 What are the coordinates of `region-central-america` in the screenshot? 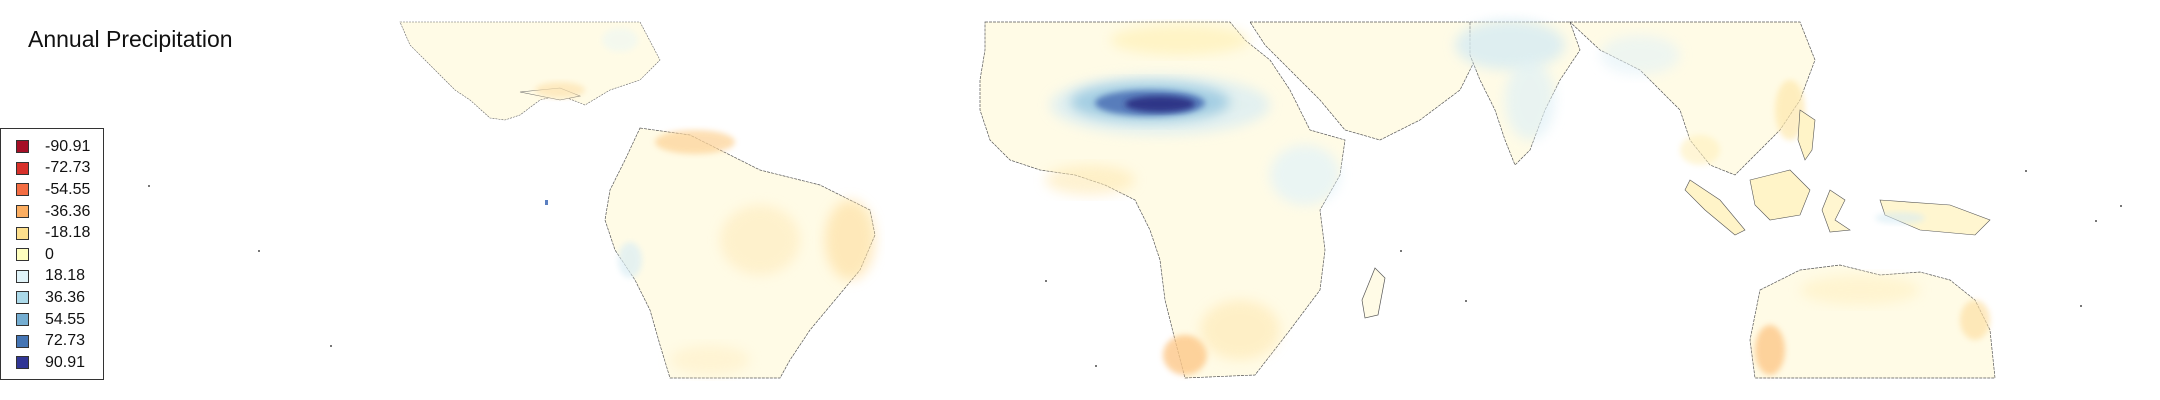 It's located at (530, 71).